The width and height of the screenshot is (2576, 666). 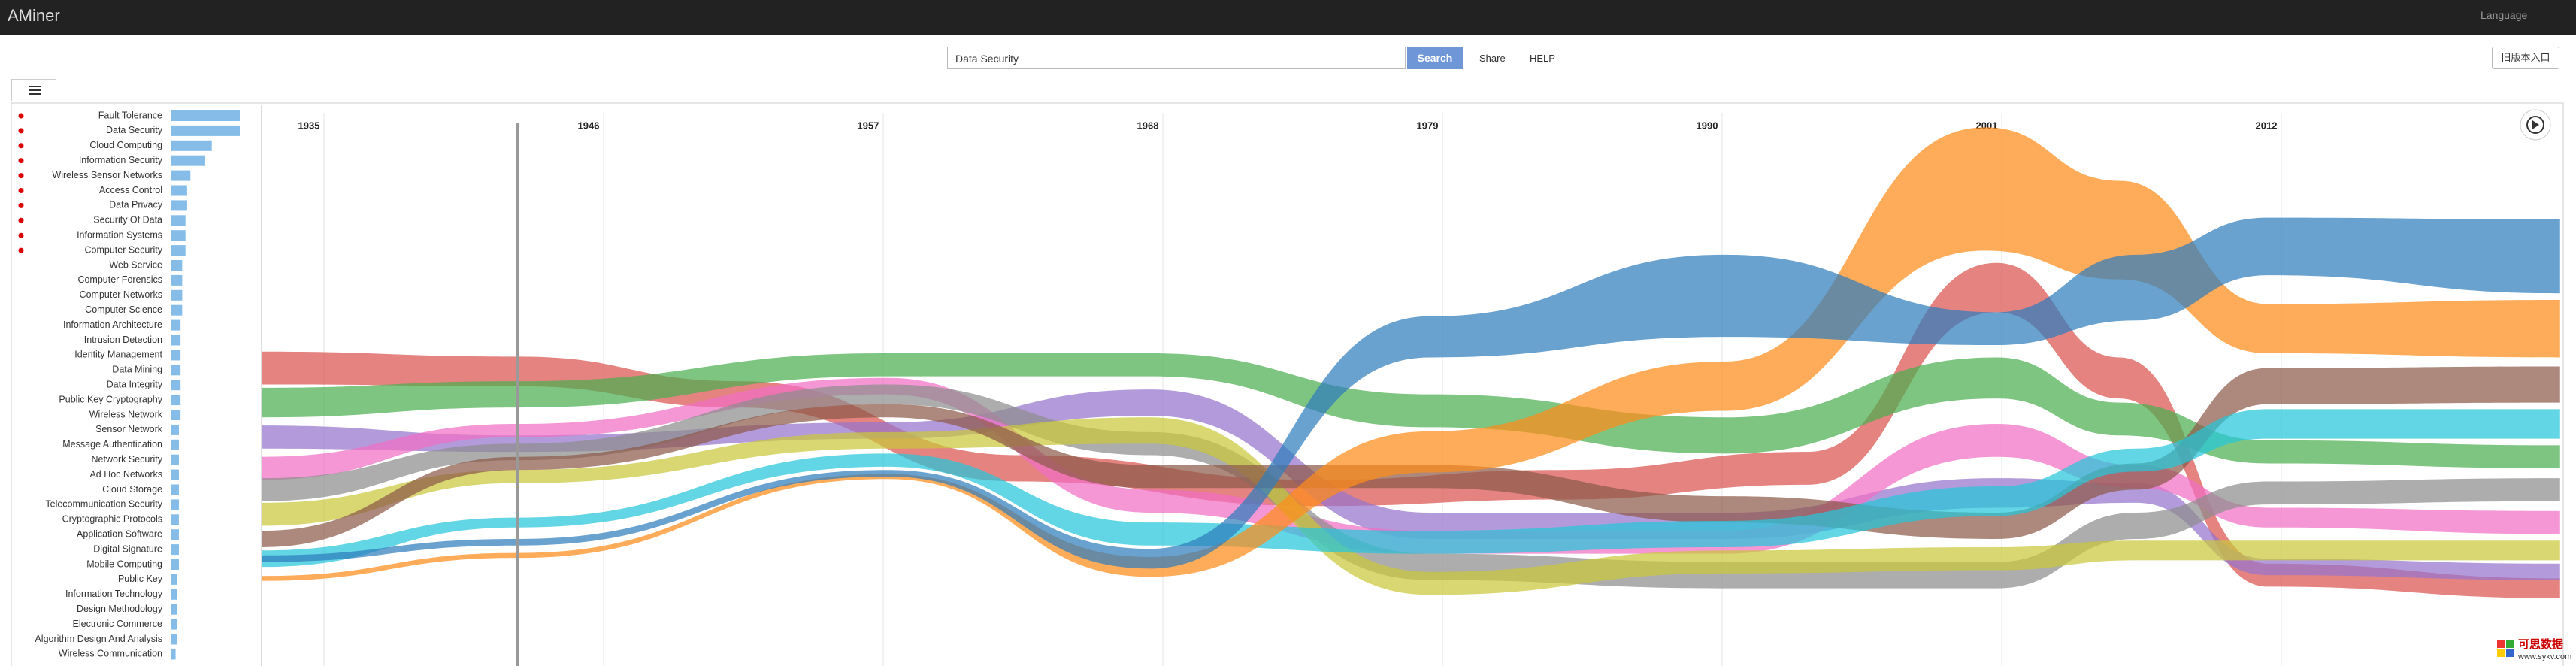 I want to click on time-slider, so click(x=517, y=395).